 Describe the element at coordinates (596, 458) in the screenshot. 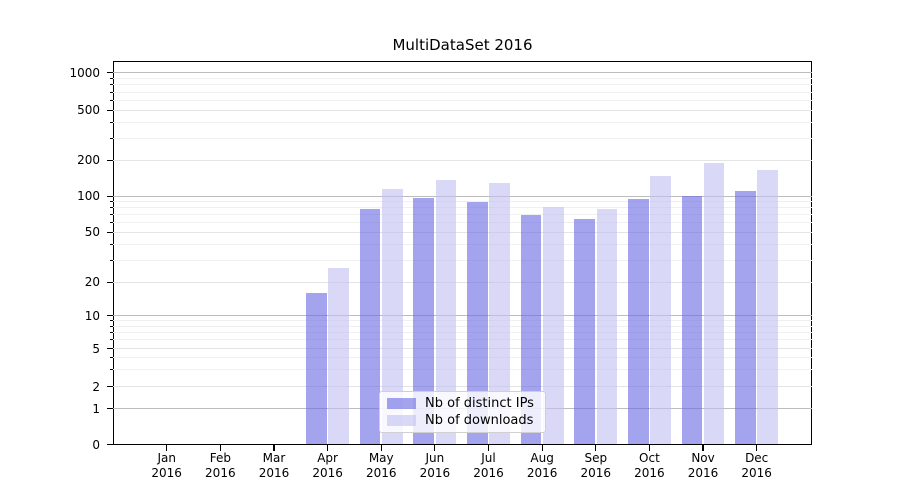

I see `x-tick-label-month: Sep` at that location.